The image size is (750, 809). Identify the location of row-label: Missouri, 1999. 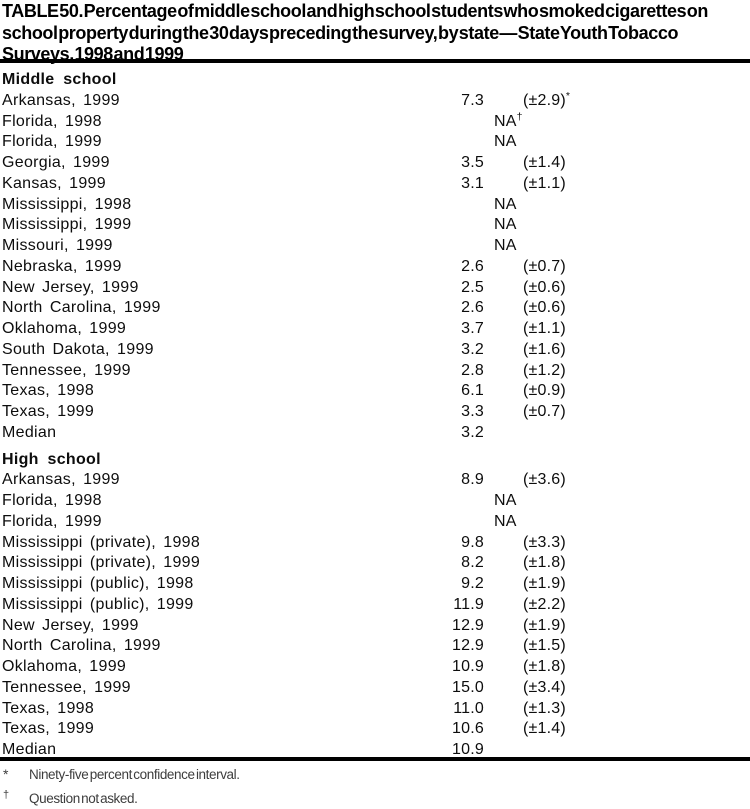
(57, 245).